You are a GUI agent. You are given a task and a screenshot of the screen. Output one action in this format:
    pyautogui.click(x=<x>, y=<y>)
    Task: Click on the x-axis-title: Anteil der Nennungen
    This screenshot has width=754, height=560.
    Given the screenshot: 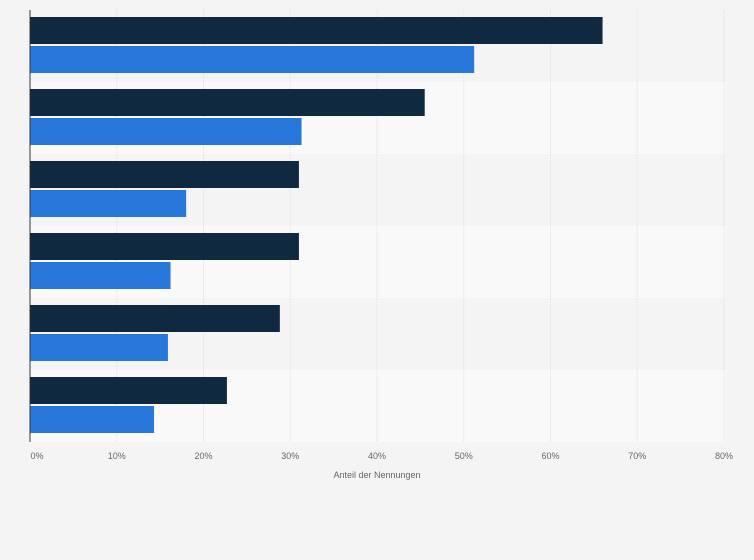 What is the action you would take?
    pyautogui.click(x=376, y=475)
    